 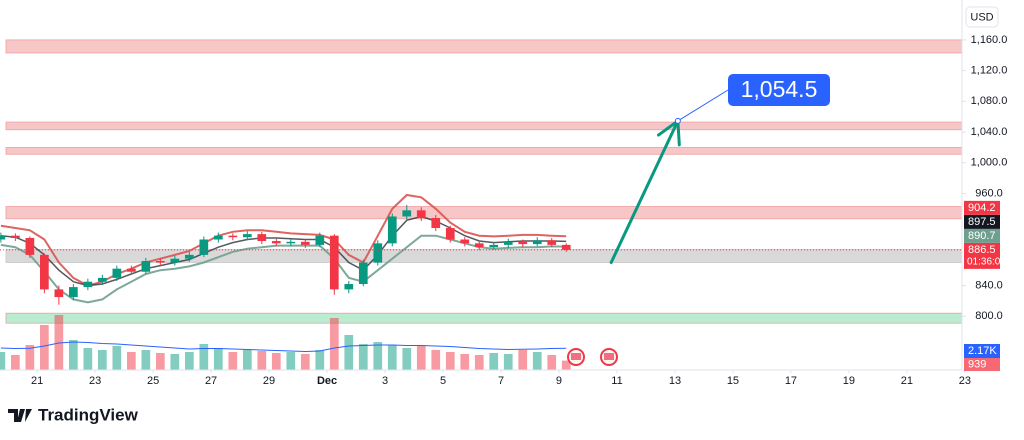 I want to click on x-tick-label: Dec, so click(x=327, y=381).